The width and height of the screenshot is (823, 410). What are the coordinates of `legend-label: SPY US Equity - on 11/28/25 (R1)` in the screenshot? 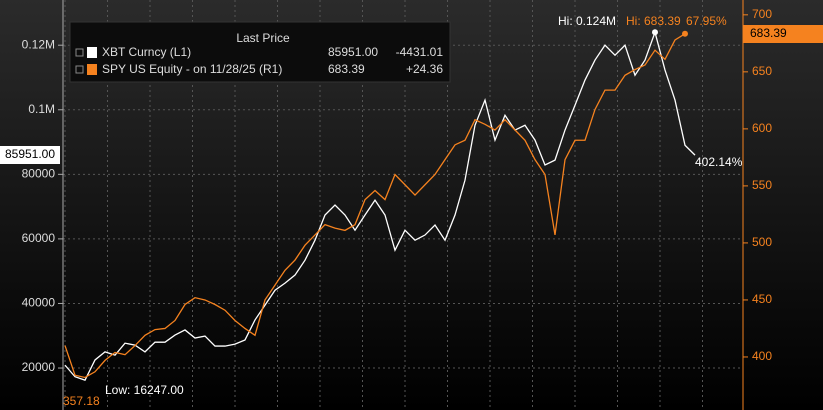 It's located at (192, 69).